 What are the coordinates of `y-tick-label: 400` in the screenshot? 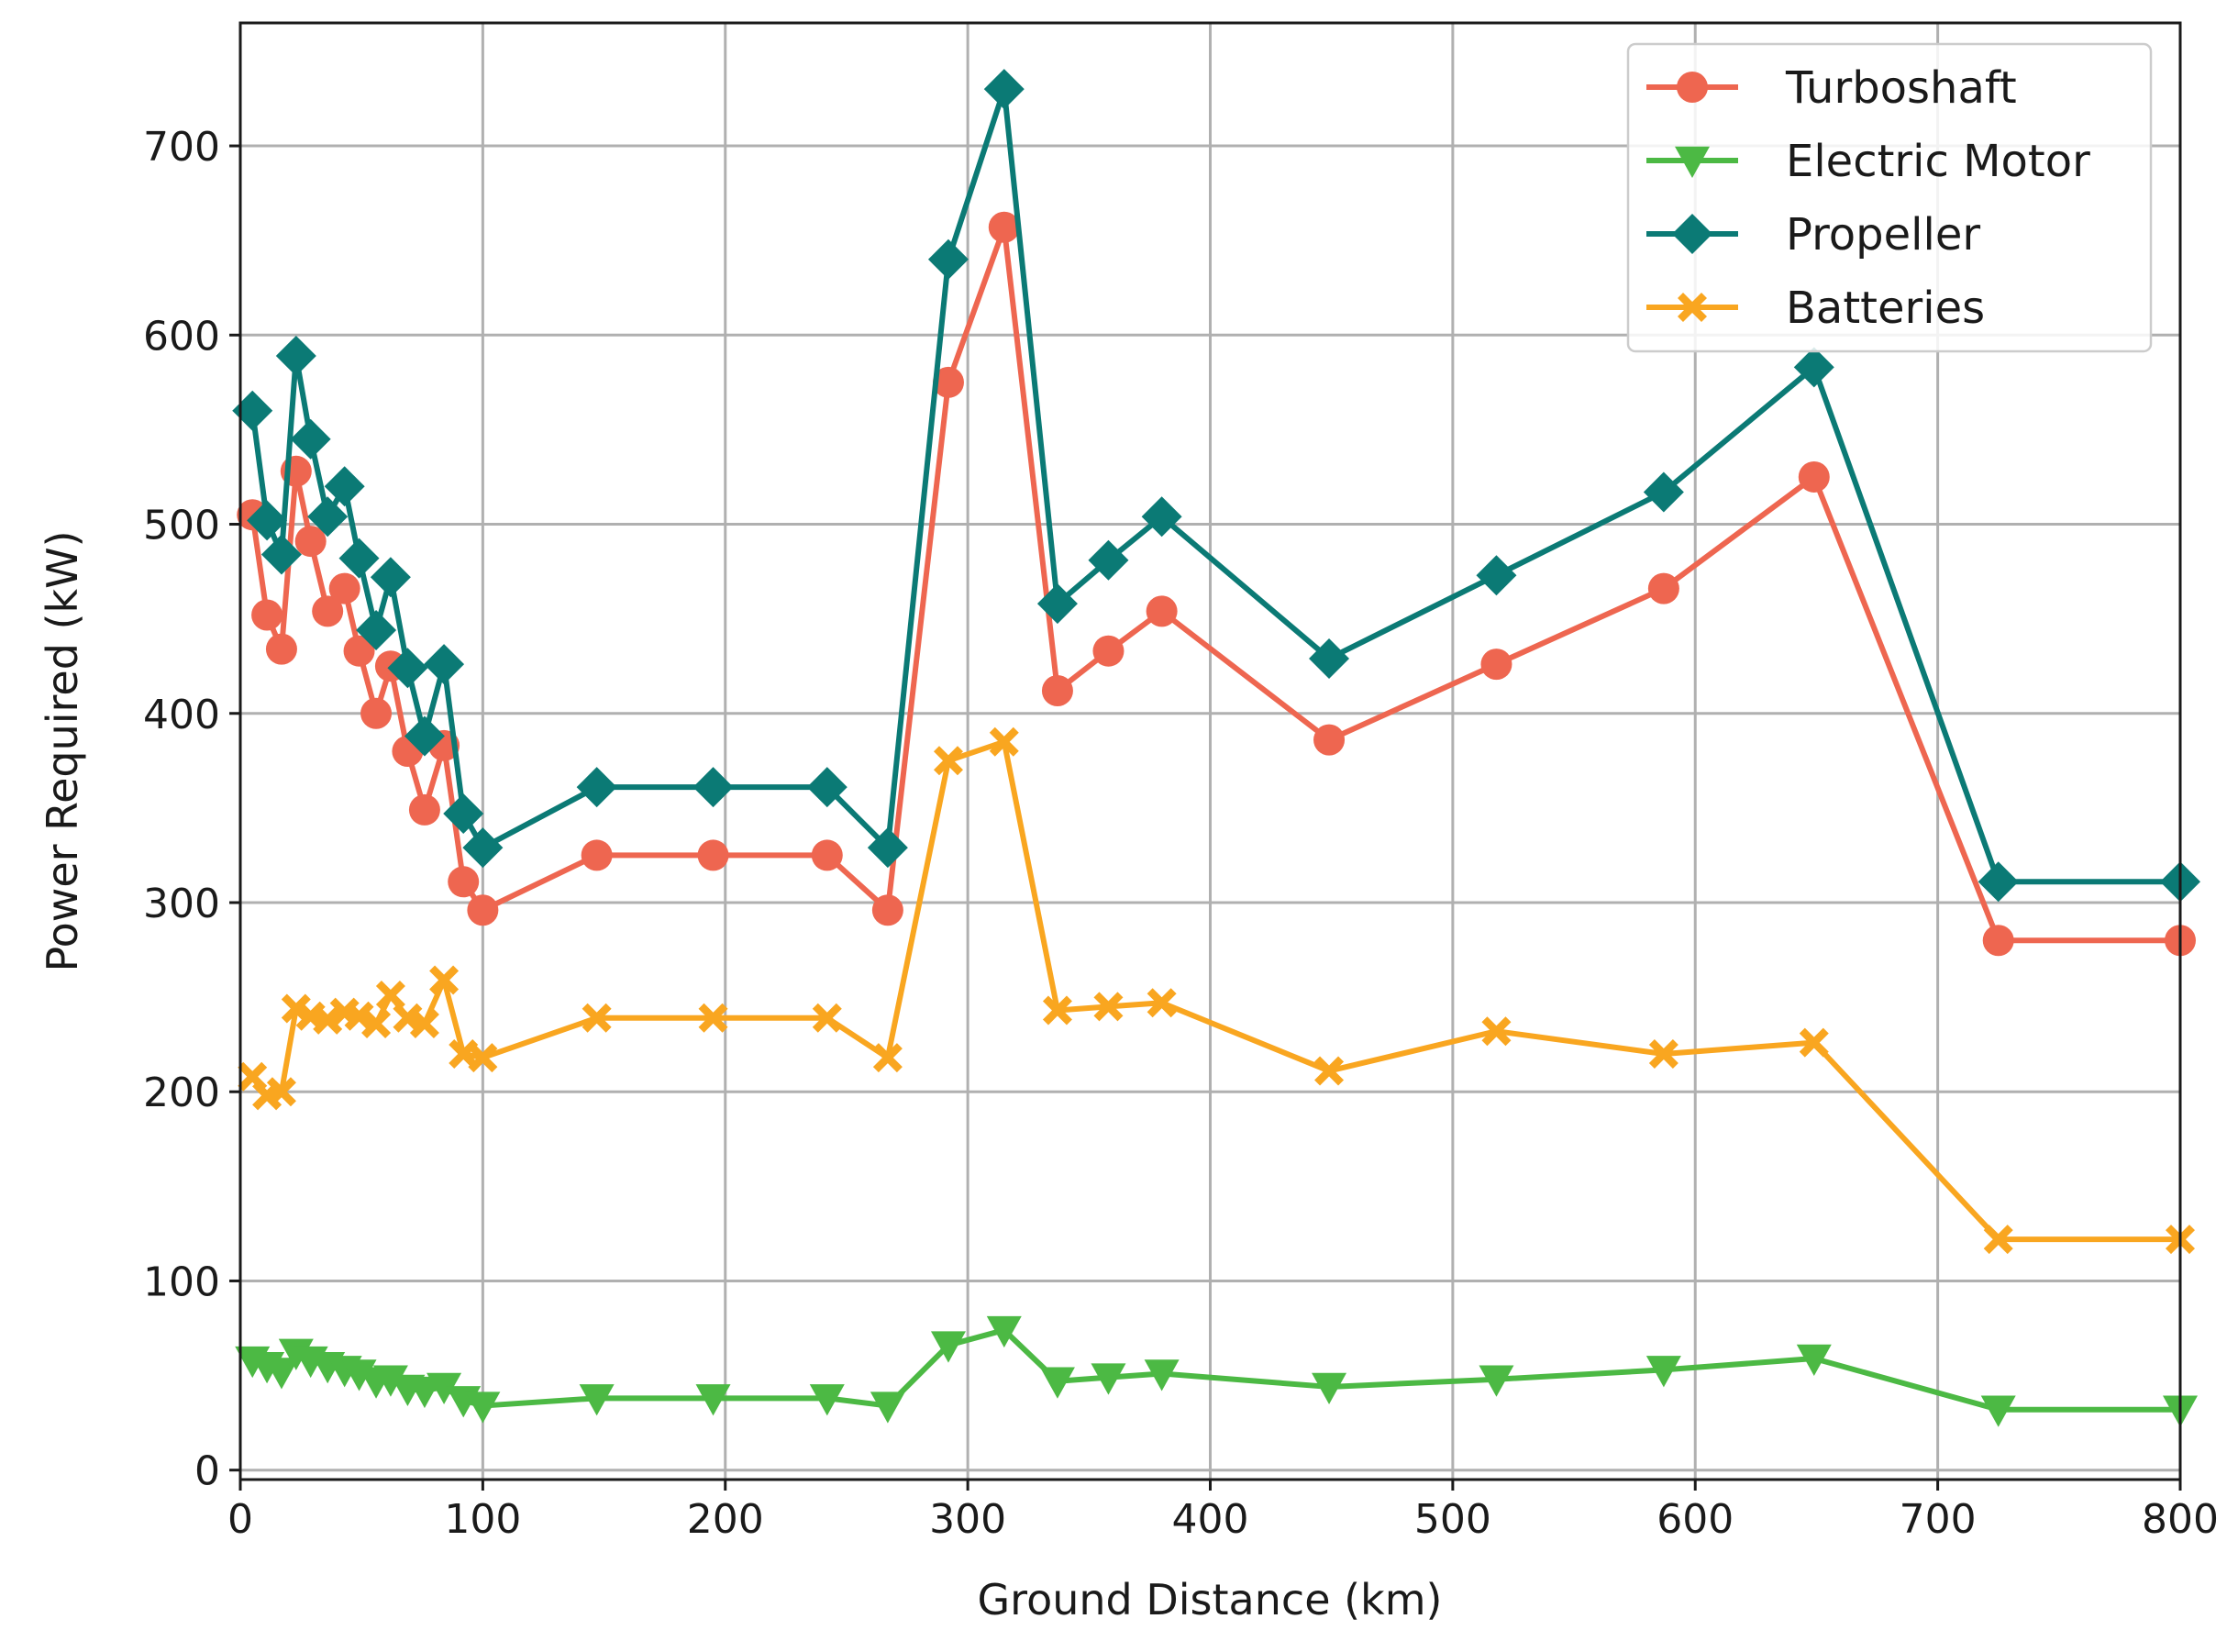 It's located at (181, 715).